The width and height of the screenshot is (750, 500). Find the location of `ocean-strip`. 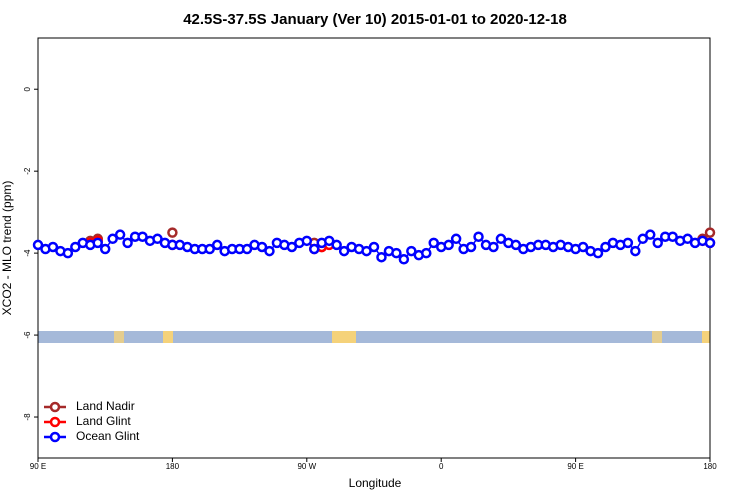

ocean-strip is located at coordinates (374, 337).